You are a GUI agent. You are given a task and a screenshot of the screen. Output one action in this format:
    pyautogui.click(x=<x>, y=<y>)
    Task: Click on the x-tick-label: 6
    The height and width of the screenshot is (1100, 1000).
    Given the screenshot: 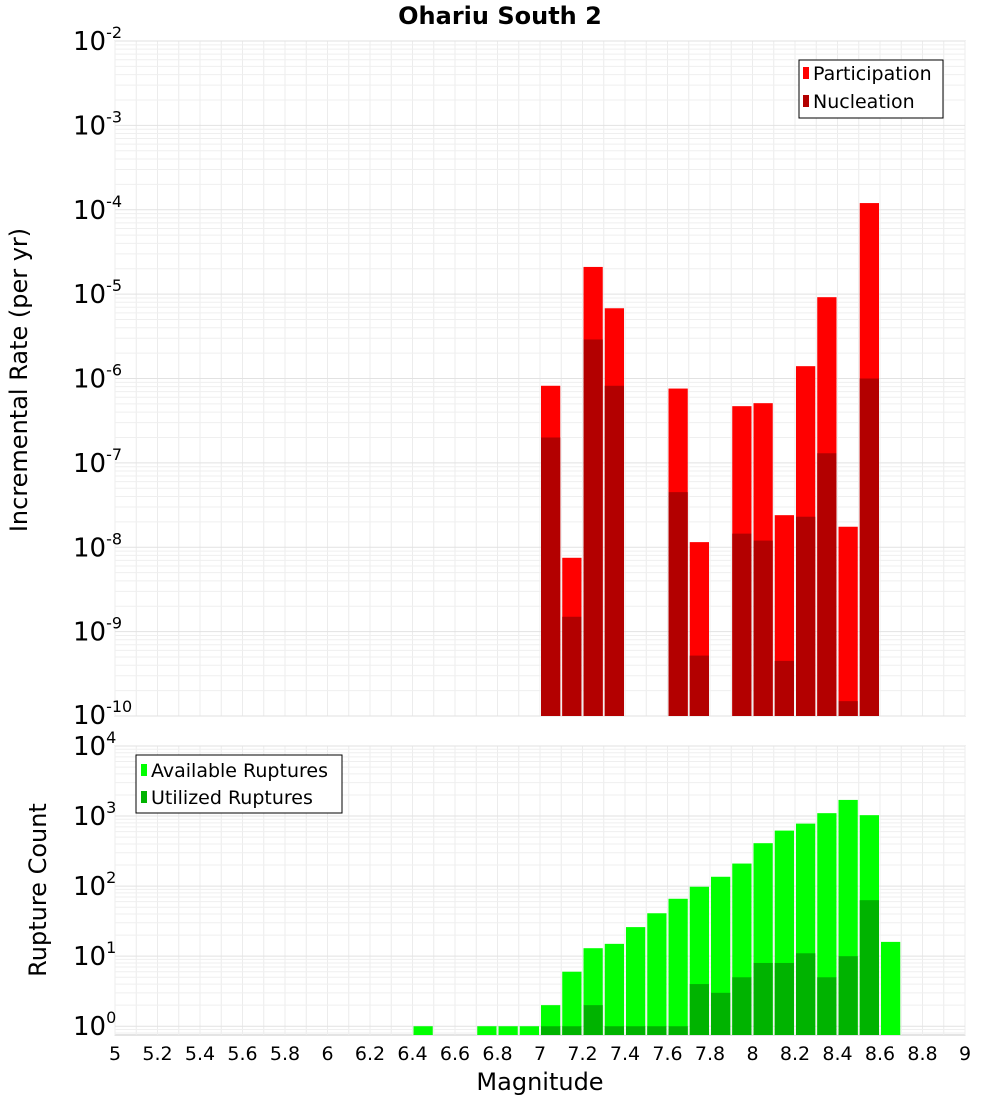 What is the action you would take?
    pyautogui.click(x=327, y=1054)
    